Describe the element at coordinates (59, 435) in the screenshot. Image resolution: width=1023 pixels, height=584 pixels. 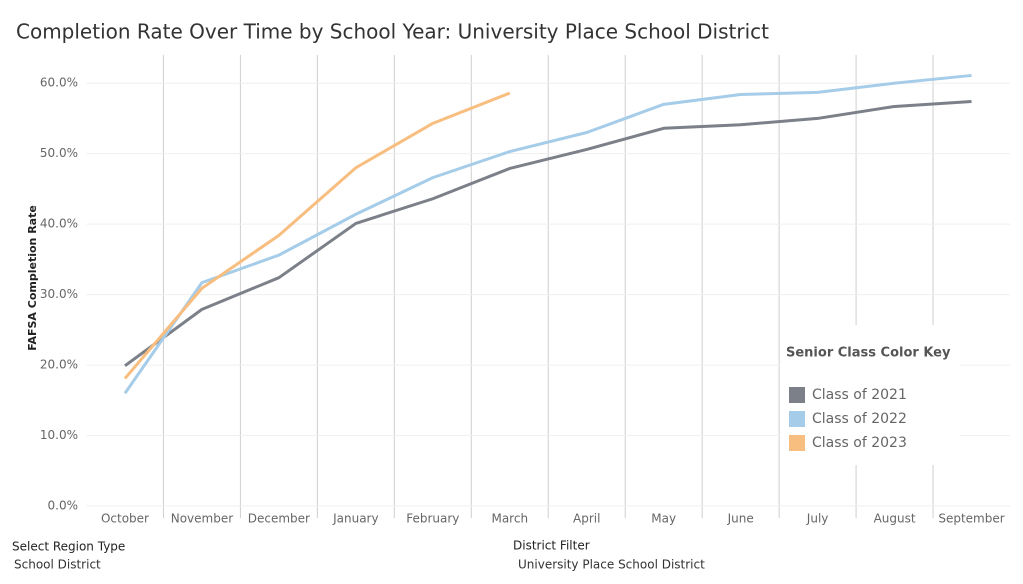
I see `y-tick-label: 10.0%` at that location.